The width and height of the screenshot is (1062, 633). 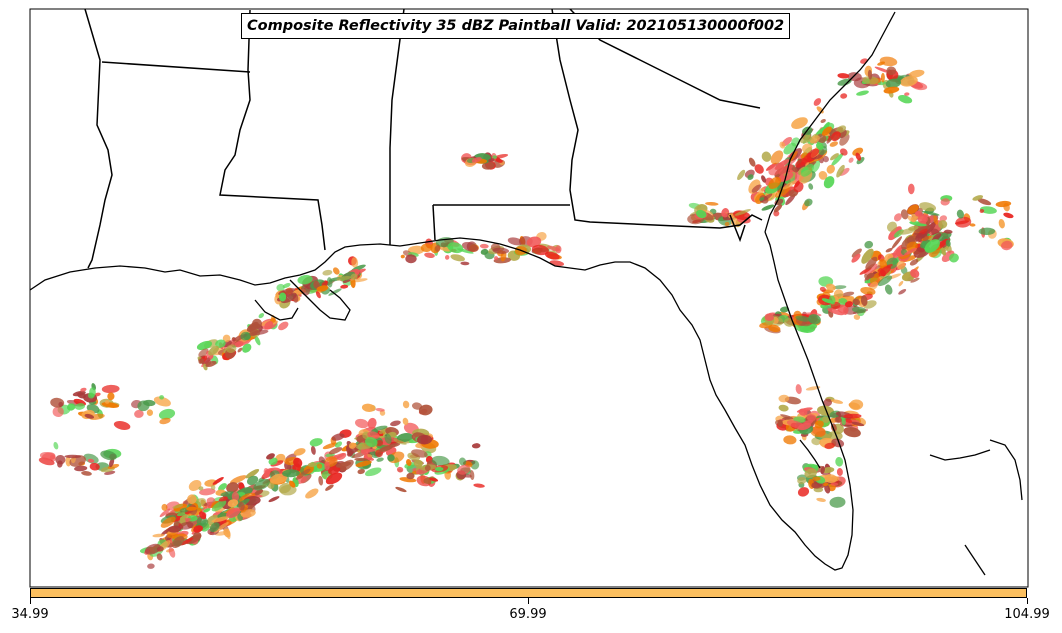 What do you see at coordinates (528, 593) in the screenshot?
I see `colorbar` at bounding box center [528, 593].